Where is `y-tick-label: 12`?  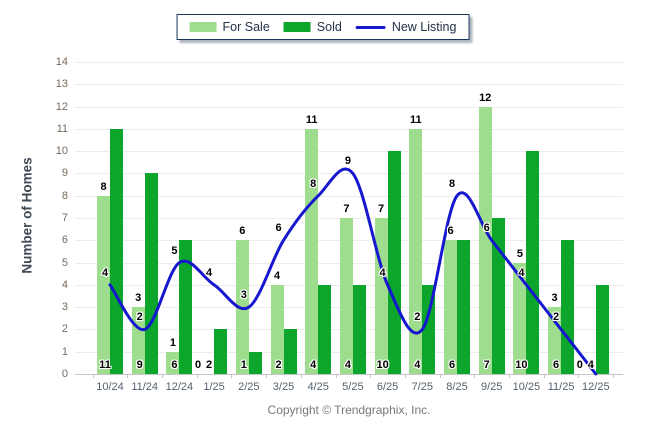
y-tick-label: 12 is located at coordinates (61, 106).